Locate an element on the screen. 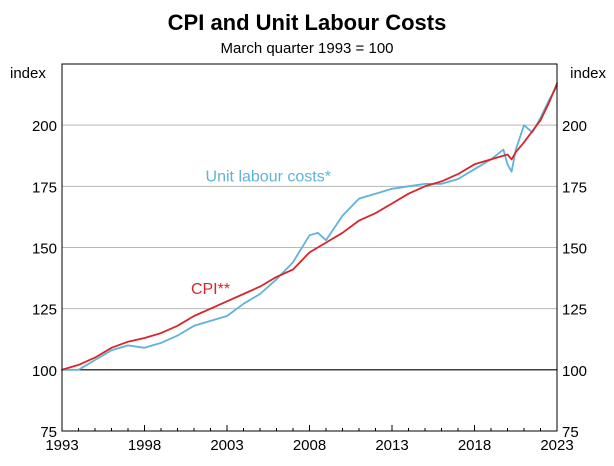 The image size is (614, 466). y-tick-left-125: 125 is located at coordinates (44, 310).